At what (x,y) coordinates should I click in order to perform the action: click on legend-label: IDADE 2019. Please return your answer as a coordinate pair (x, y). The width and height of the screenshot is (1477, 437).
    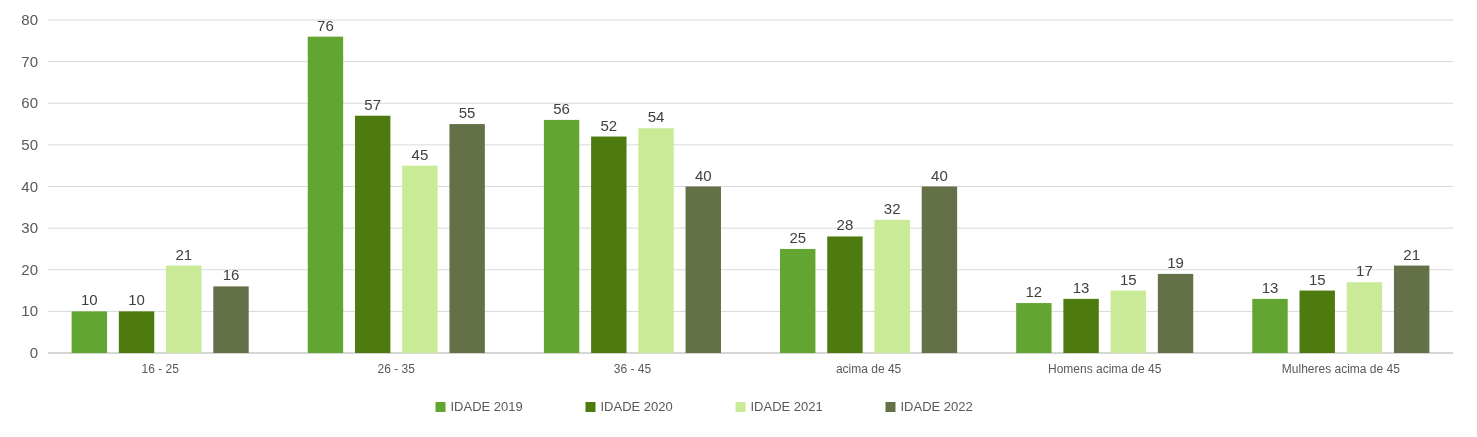
    Looking at the image, I should click on (486, 406).